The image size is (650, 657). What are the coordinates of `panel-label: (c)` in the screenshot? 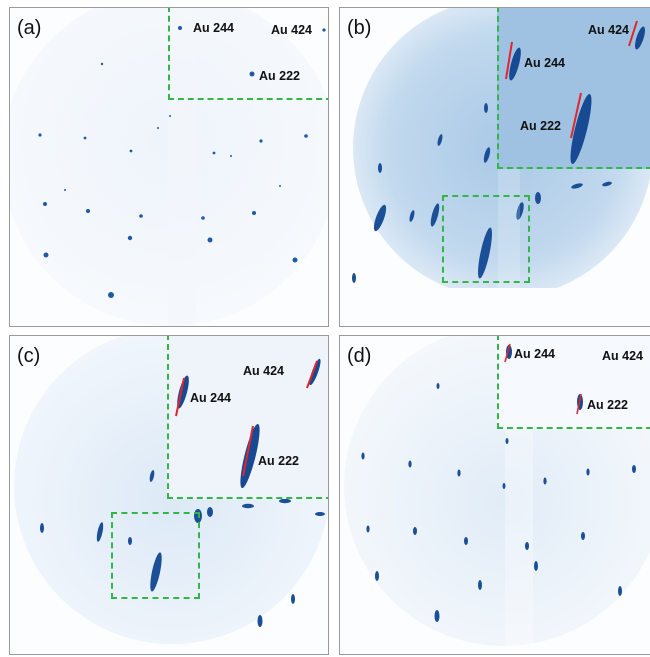 It's located at (29, 356).